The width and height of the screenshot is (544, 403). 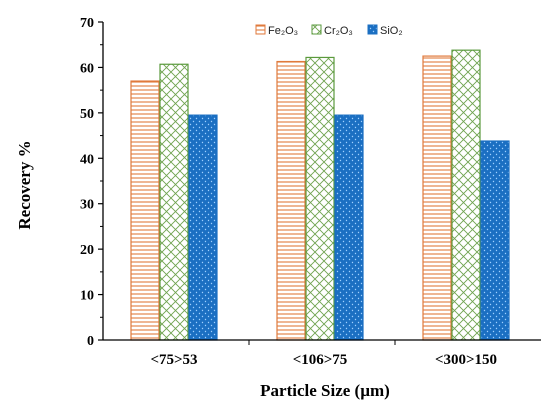 I want to click on y-tick-label: 40, so click(x=87, y=159).